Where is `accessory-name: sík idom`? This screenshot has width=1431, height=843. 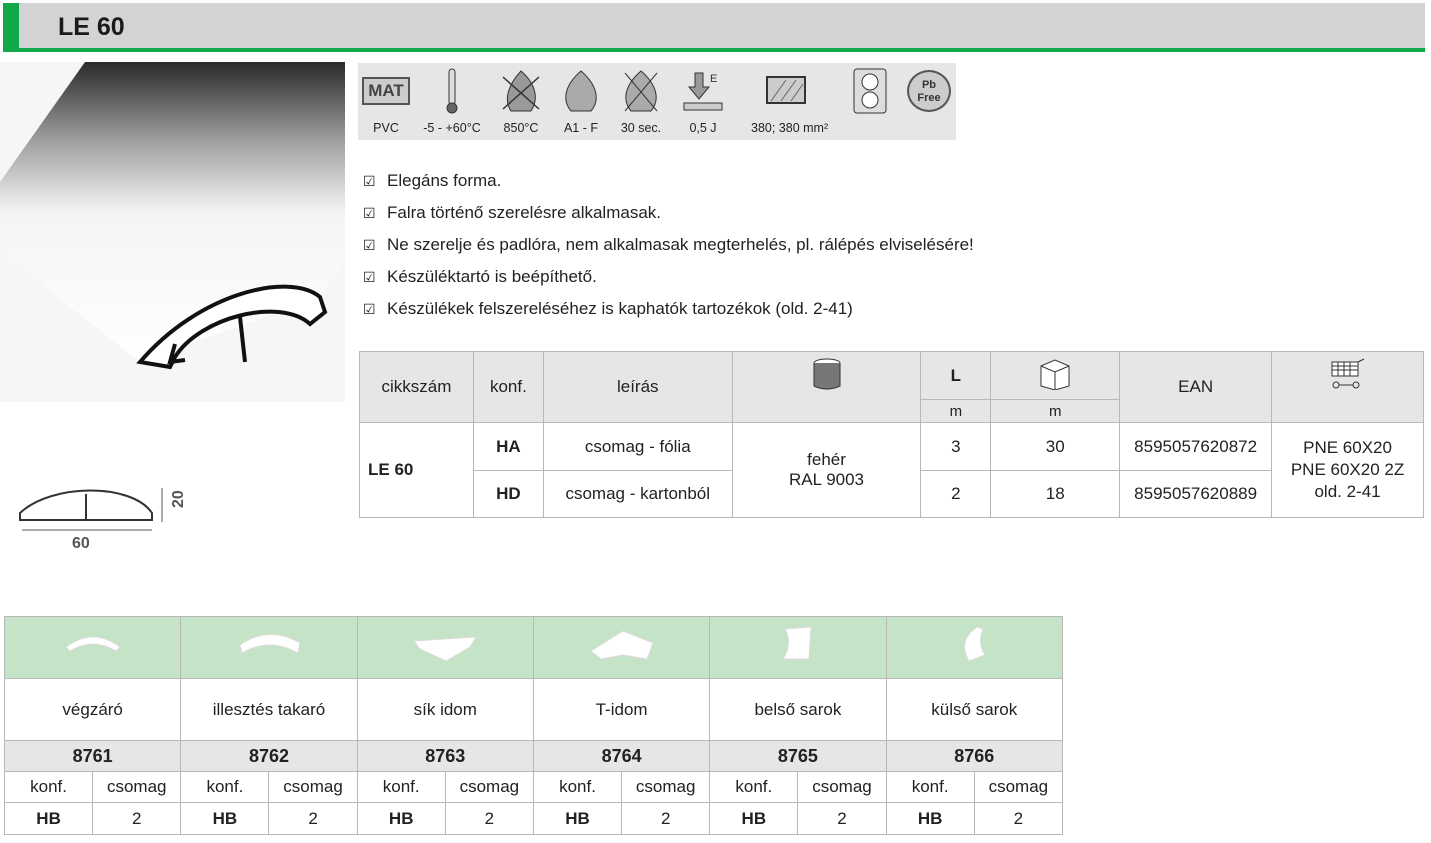
accessory-name: sík idom is located at coordinates (445, 709).